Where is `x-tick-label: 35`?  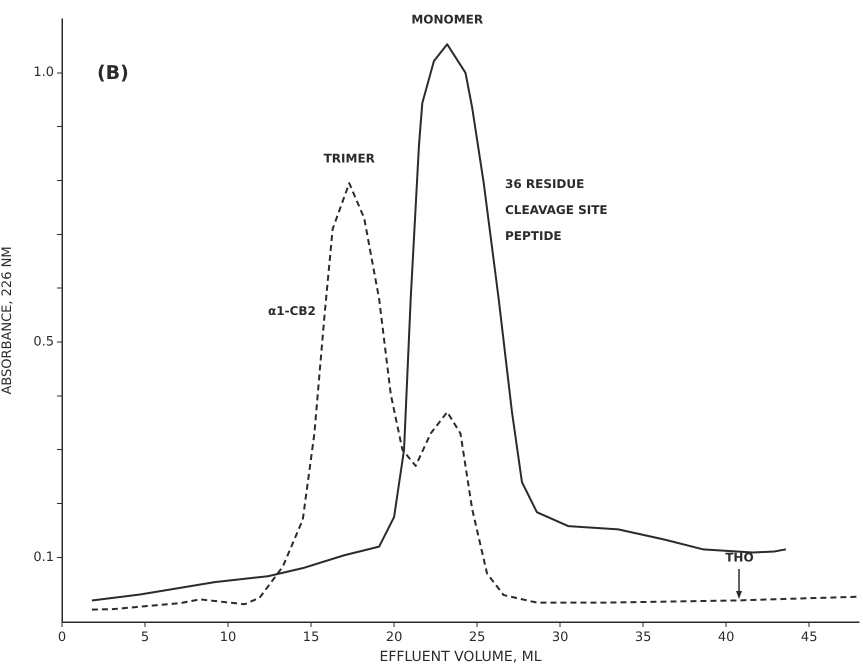 x-tick-label: 35 is located at coordinates (643, 638).